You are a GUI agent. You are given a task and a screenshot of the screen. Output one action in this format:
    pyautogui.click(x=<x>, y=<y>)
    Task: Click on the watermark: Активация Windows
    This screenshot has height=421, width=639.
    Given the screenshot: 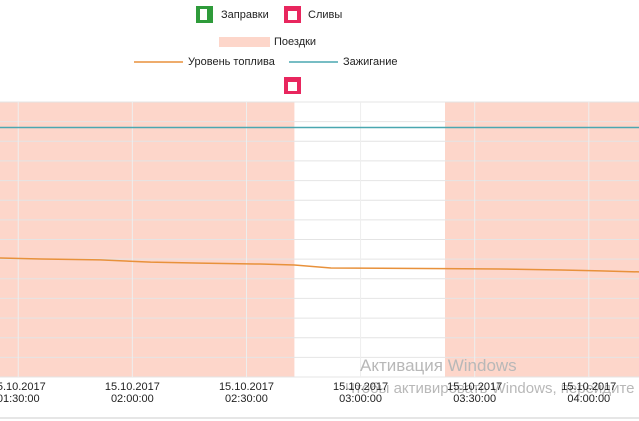 What is the action you would take?
    pyautogui.click(x=438, y=365)
    